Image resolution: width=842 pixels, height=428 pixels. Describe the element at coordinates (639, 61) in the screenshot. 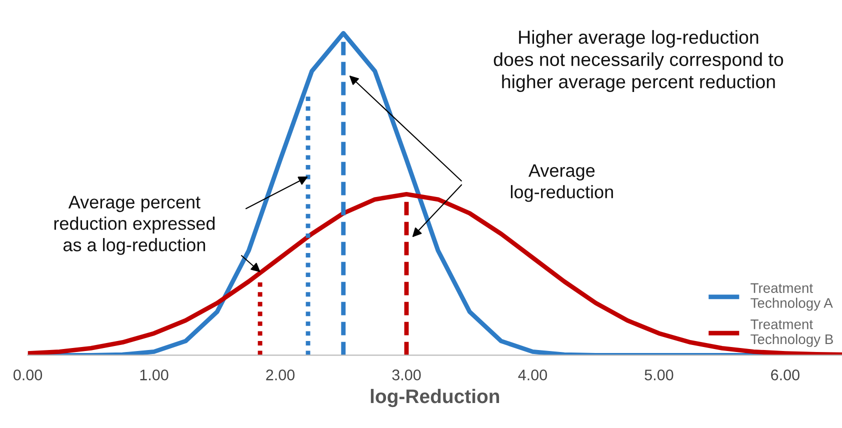

I see `annotation: Higher average log-reduction does not necessarily correspond to higher average percent reduction` at that location.